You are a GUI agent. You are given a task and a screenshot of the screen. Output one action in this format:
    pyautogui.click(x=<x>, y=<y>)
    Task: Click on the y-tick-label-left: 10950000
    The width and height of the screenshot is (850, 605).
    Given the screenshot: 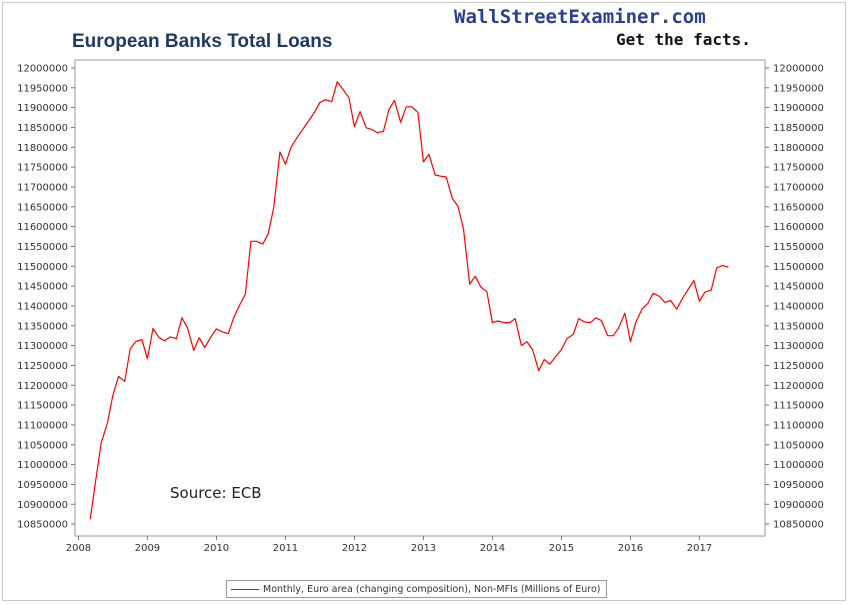 What is the action you would take?
    pyautogui.click(x=42, y=485)
    